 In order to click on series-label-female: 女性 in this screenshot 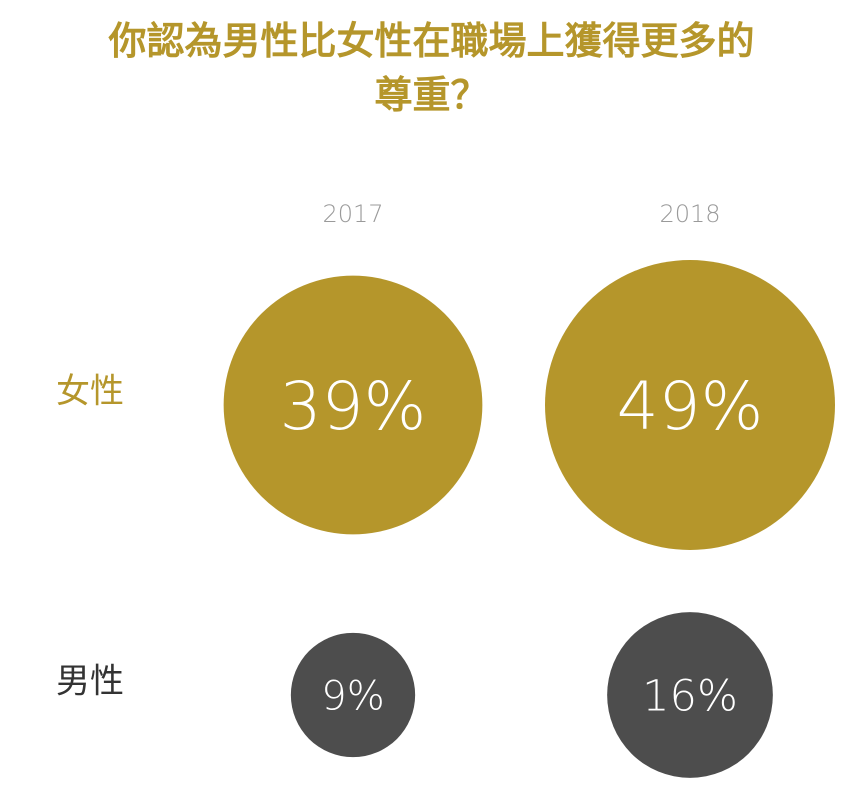, I will do `click(90, 392)`.